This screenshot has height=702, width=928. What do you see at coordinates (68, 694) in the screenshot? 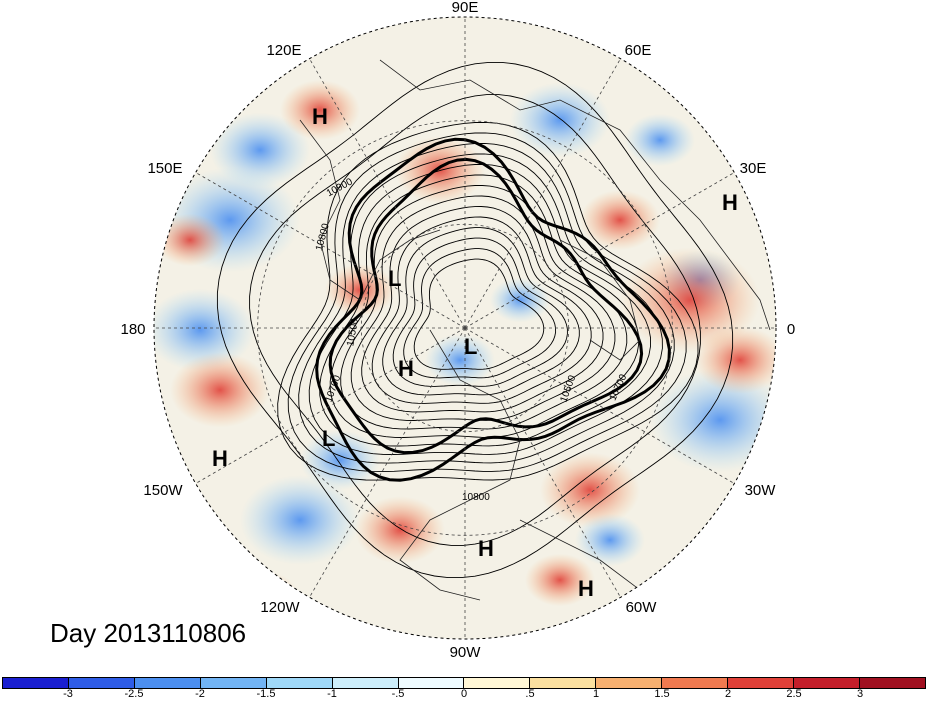
I see `colorbar-tick: -3` at bounding box center [68, 694].